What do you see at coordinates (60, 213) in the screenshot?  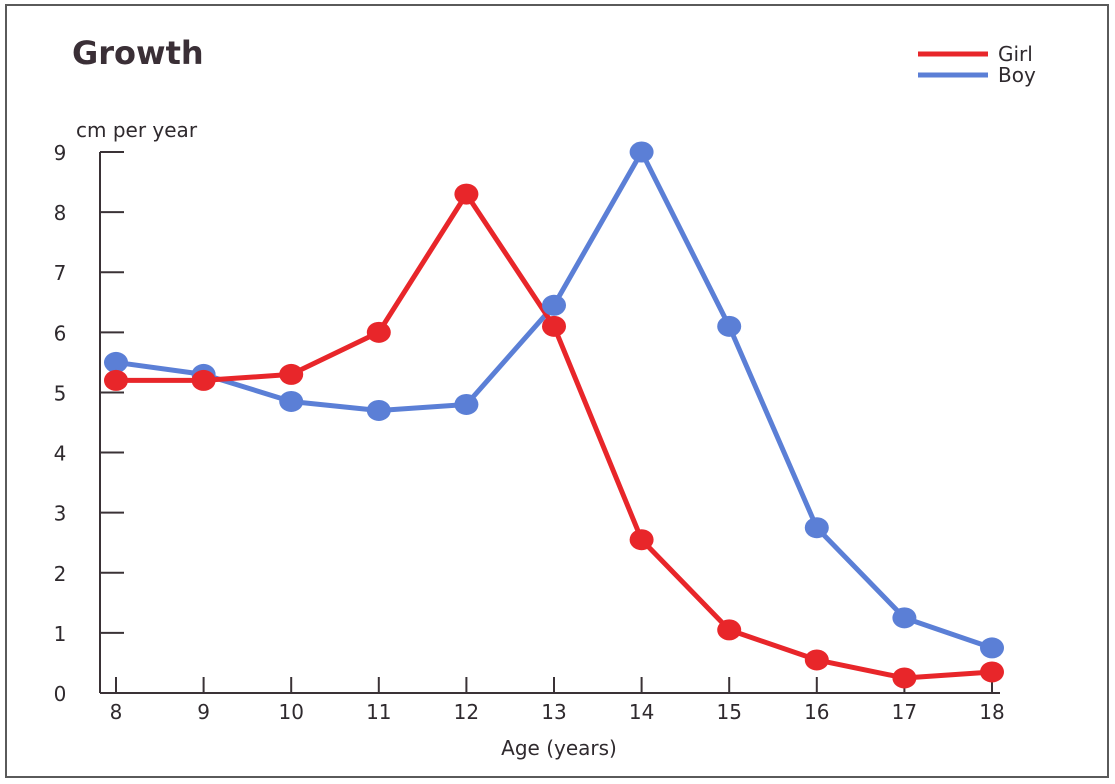 I see `y-tick-label: 8` at bounding box center [60, 213].